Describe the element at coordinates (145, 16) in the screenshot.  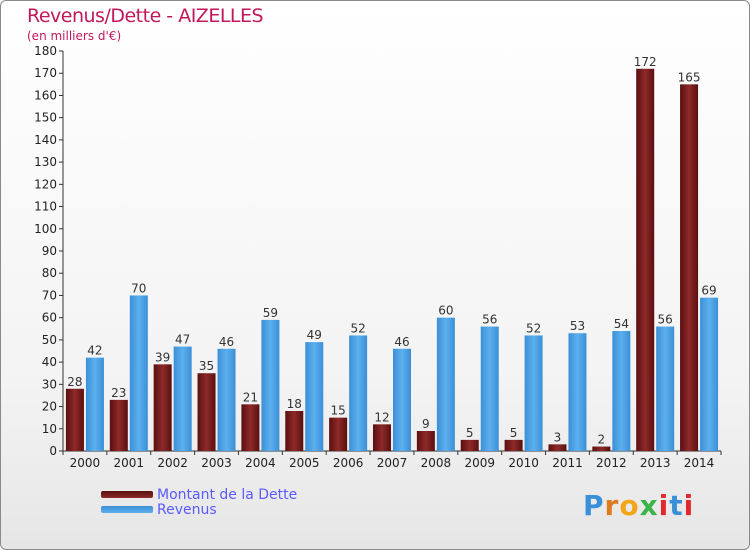
I see `chart-title: Revenus/Dette - AIZELLES` at that location.